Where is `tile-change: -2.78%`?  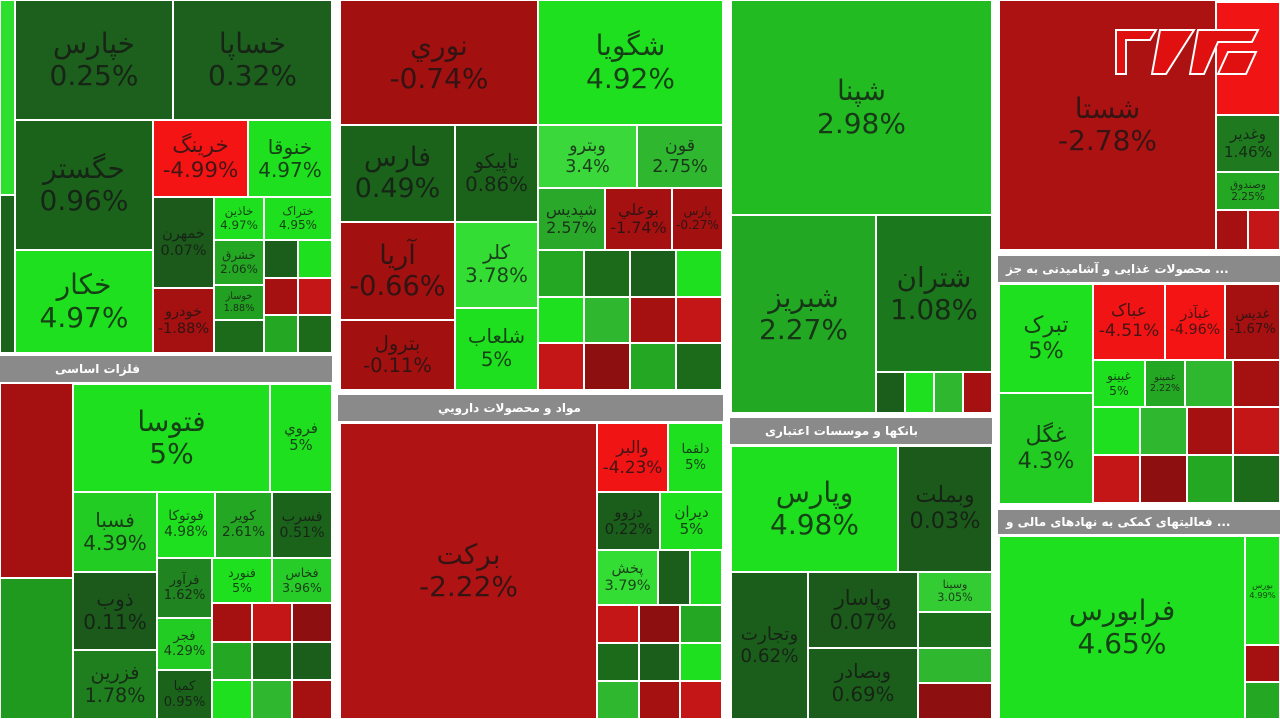 tile-change: -2.78% is located at coordinates (1107, 140).